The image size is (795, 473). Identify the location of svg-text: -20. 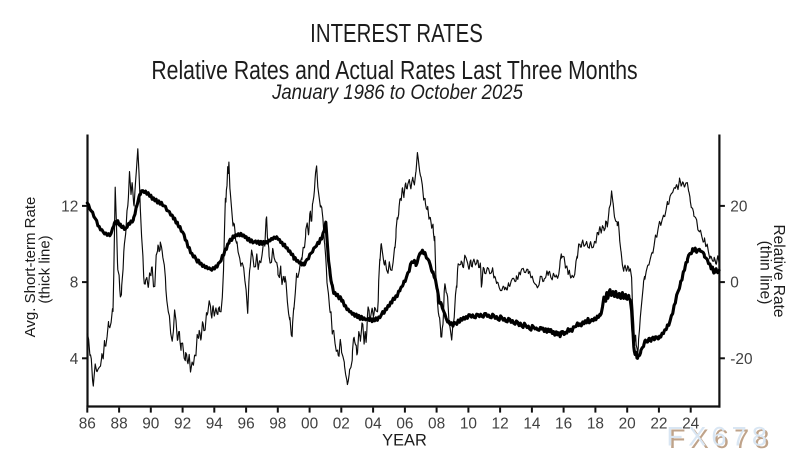
(741, 359).